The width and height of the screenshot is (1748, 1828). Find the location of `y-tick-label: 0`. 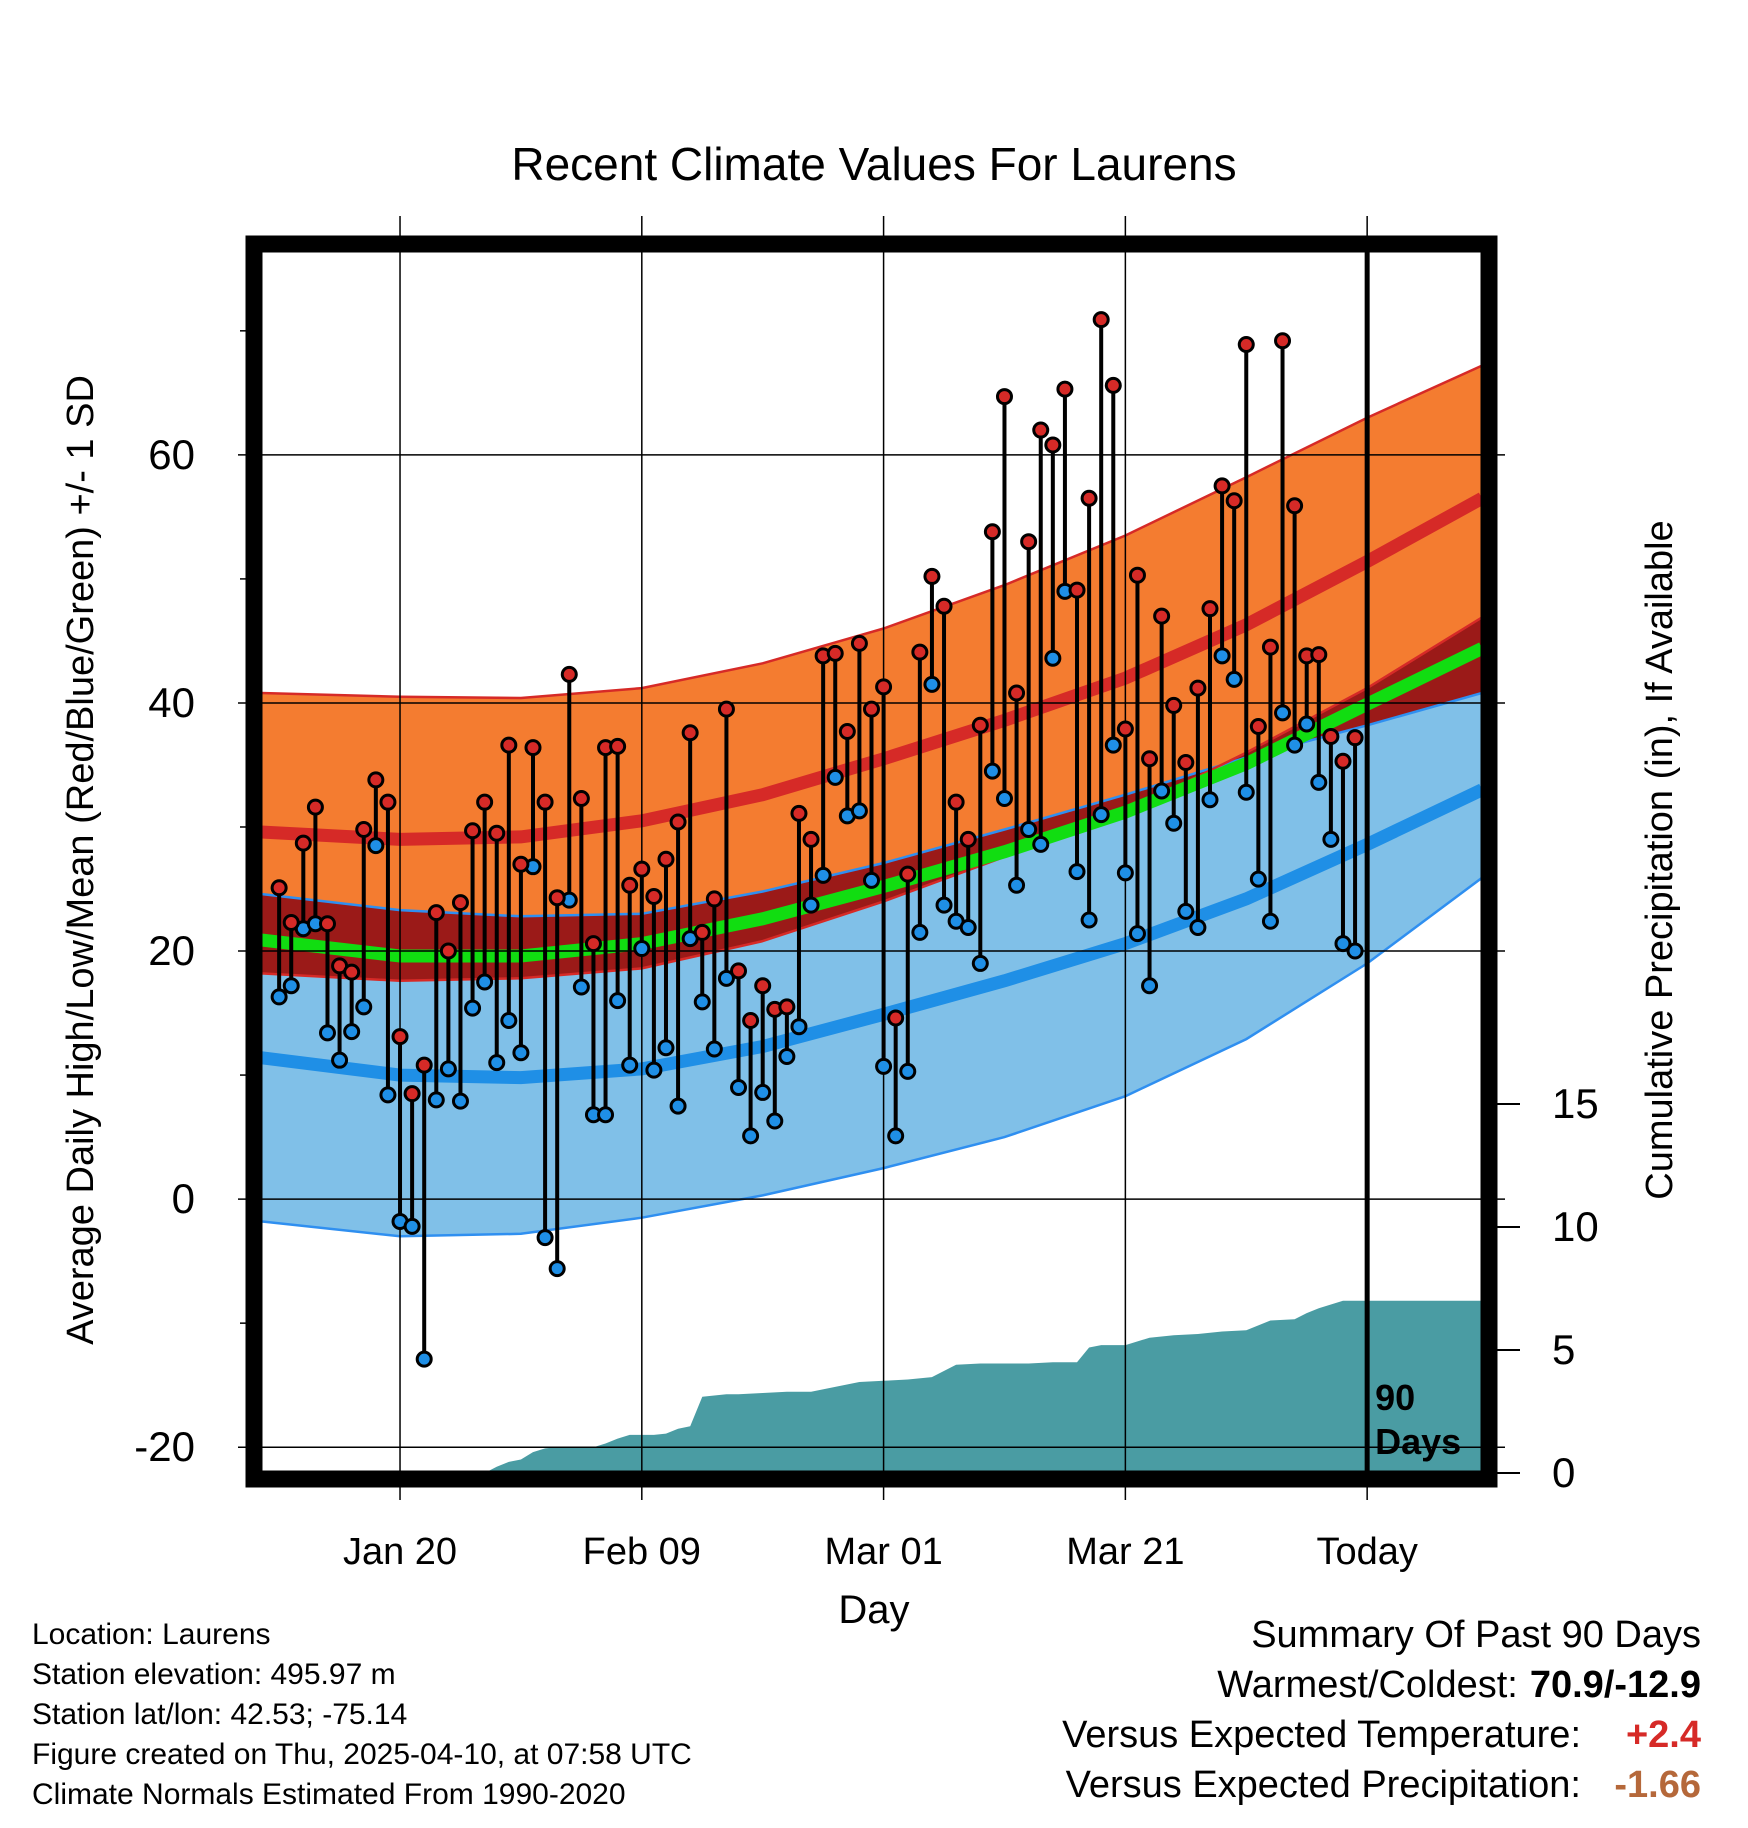

y-tick-label: 0 is located at coordinates (183, 1198).